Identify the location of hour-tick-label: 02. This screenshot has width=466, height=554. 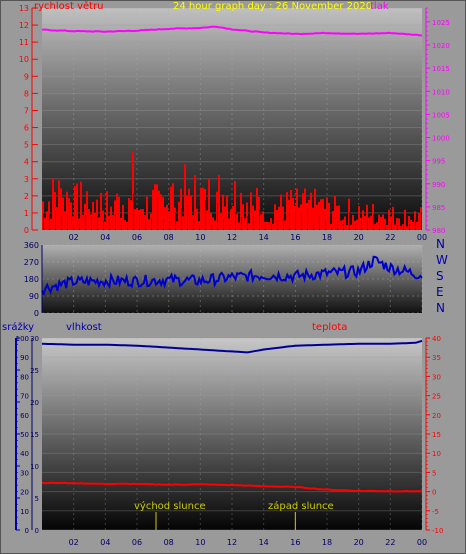
(74, 237).